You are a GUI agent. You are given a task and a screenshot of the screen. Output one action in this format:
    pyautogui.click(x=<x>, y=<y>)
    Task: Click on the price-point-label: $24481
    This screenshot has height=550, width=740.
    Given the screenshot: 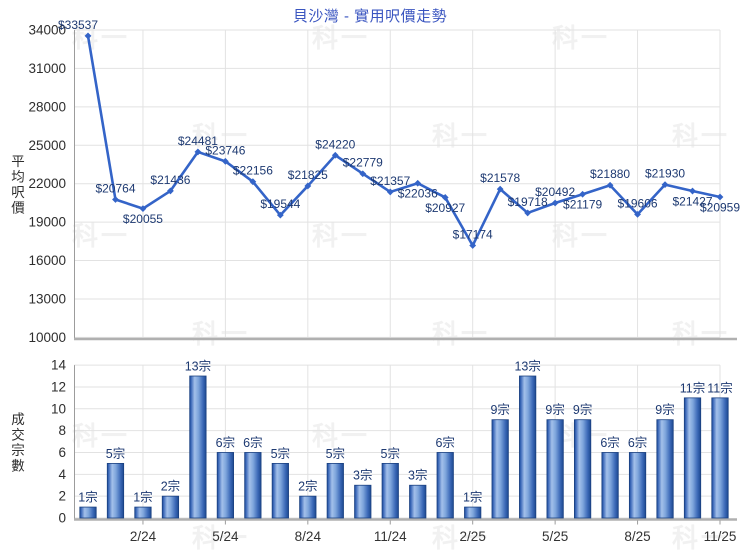 What is the action you would take?
    pyautogui.click(x=198, y=141)
    